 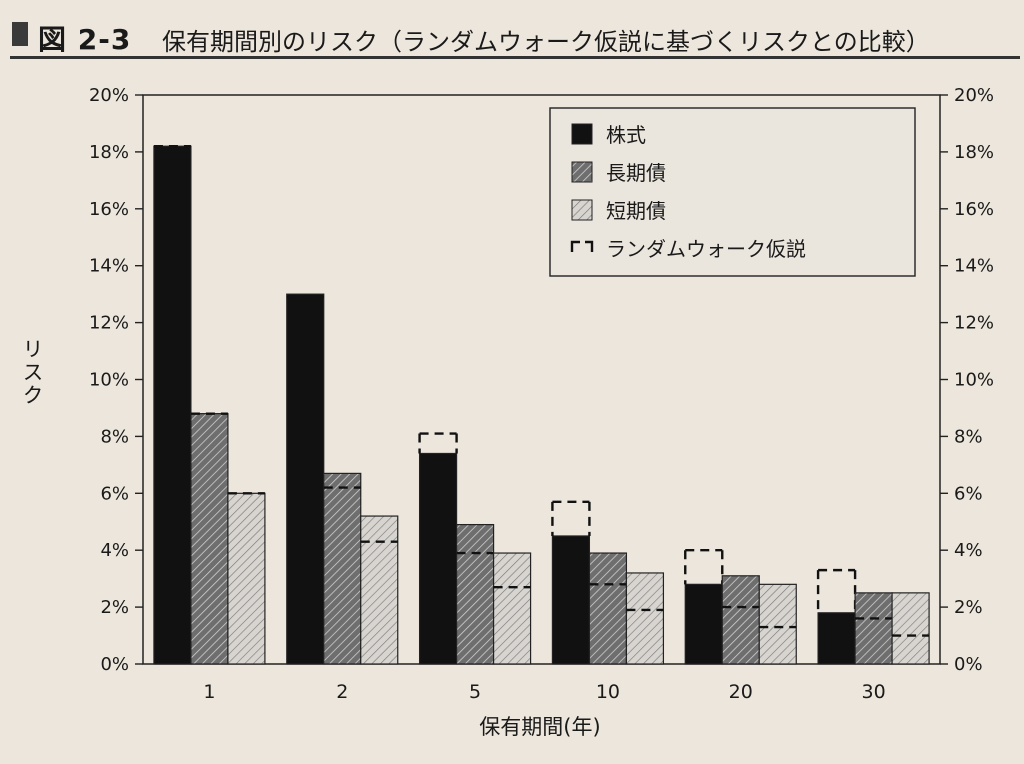 What do you see at coordinates (706, 249) in the screenshot?
I see `legend-entry: ランダムウォーク仮説` at bounding box center [706, 249].